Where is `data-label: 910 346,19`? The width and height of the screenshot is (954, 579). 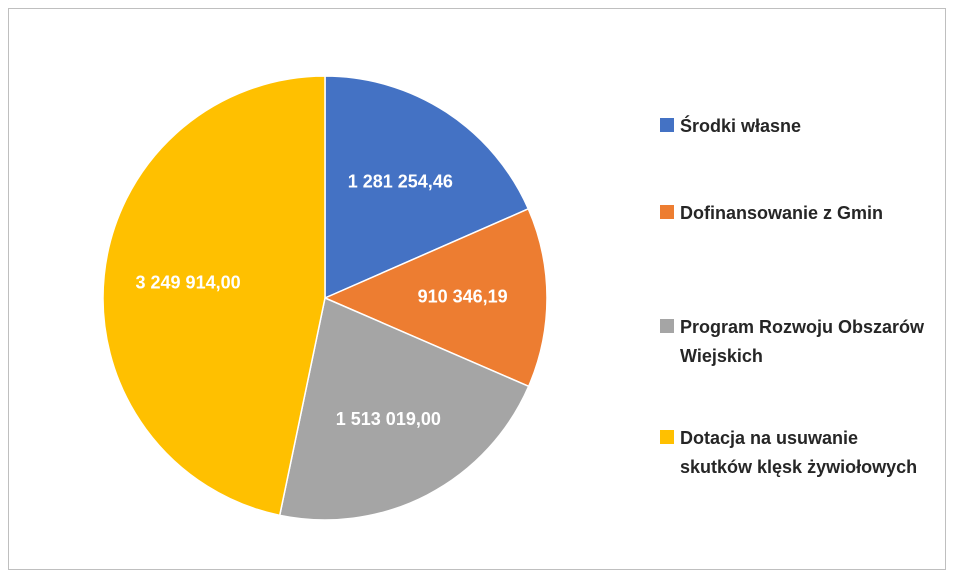 data-label: 910 346,19 is located at coordinates (463, 296).